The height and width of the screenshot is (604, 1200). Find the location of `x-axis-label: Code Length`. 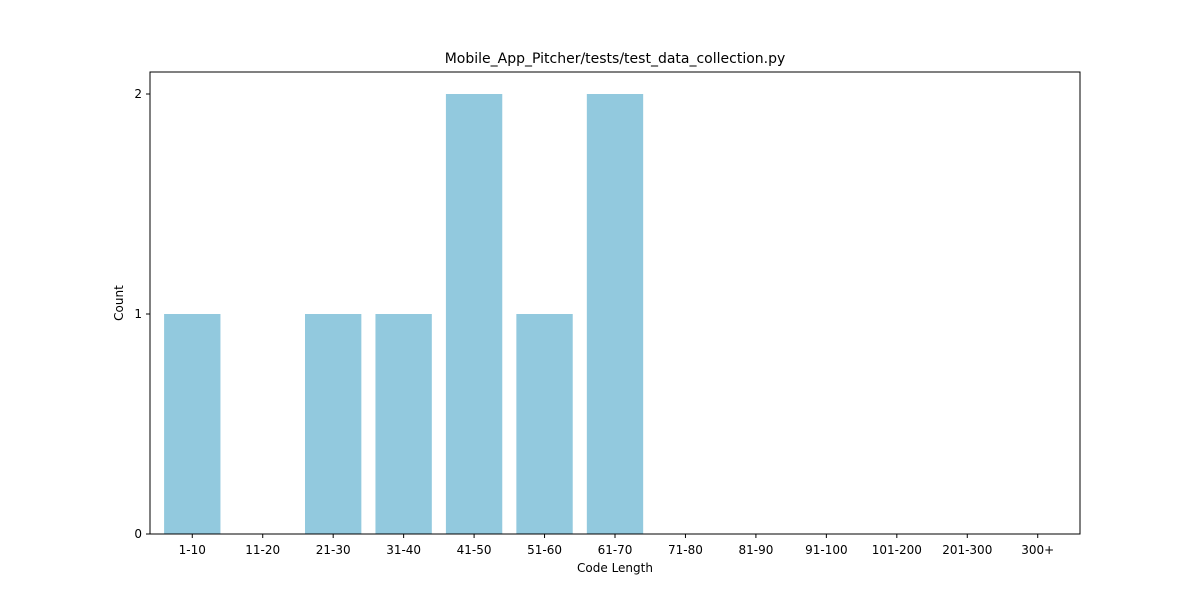

x-axis-label: Code Length is located at coordinates (615, 568).